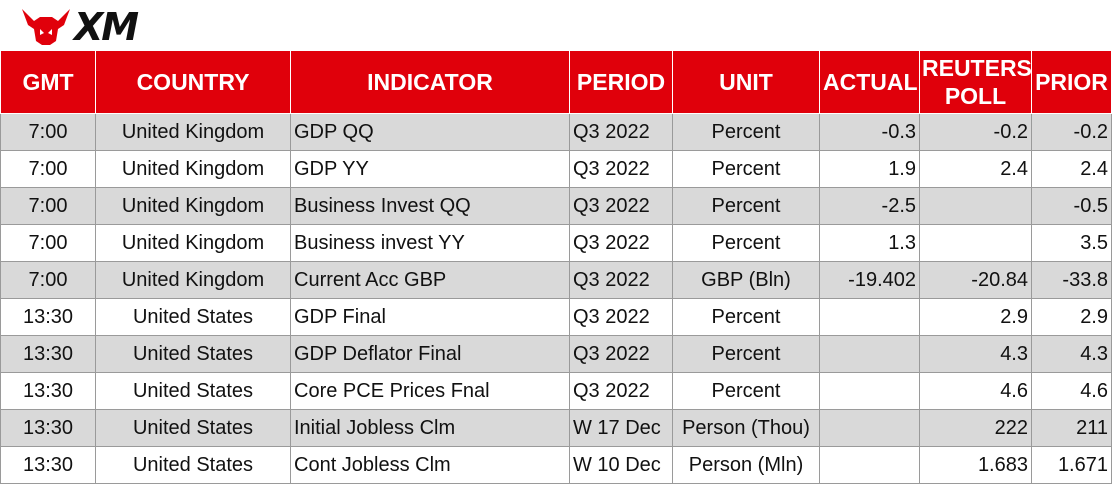 The height and width of the screenshot is (484, 1112). I want to click on cell-prior: 2.4, so click(1071, 169).